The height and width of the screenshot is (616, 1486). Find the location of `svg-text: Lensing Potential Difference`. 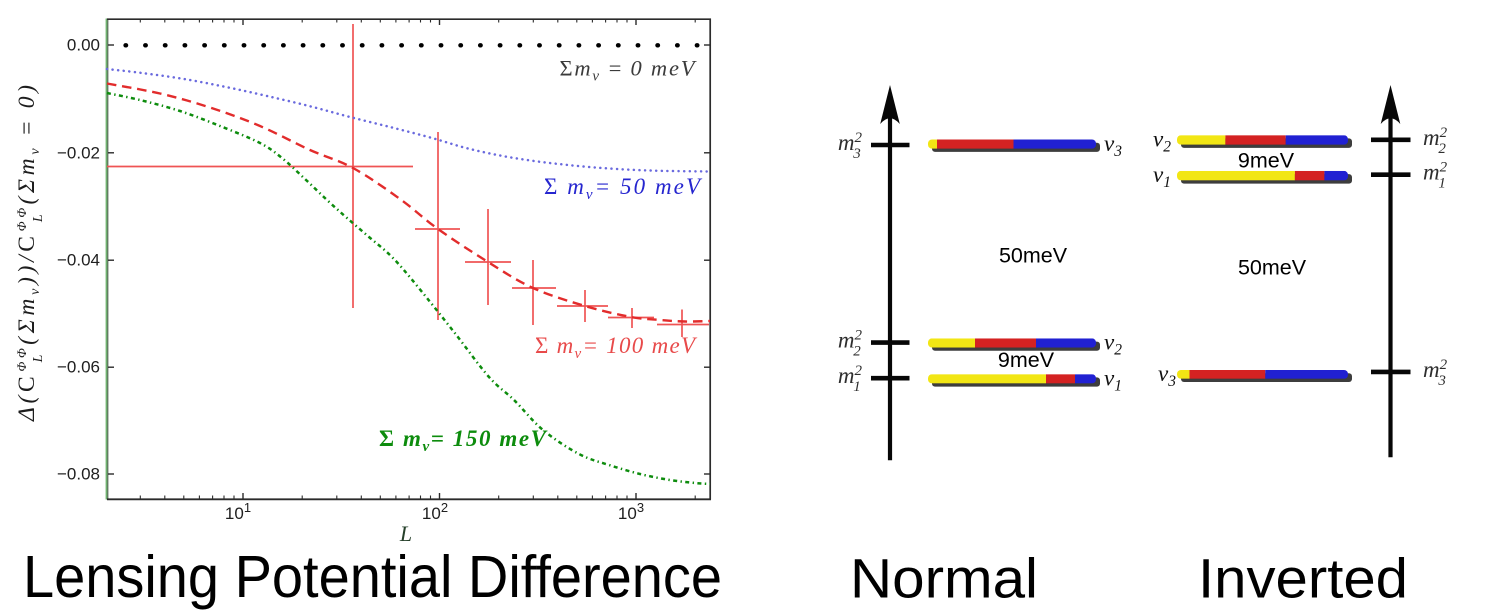

svg-text: Lensing Potential Difference is located at coordinates (372, 577).